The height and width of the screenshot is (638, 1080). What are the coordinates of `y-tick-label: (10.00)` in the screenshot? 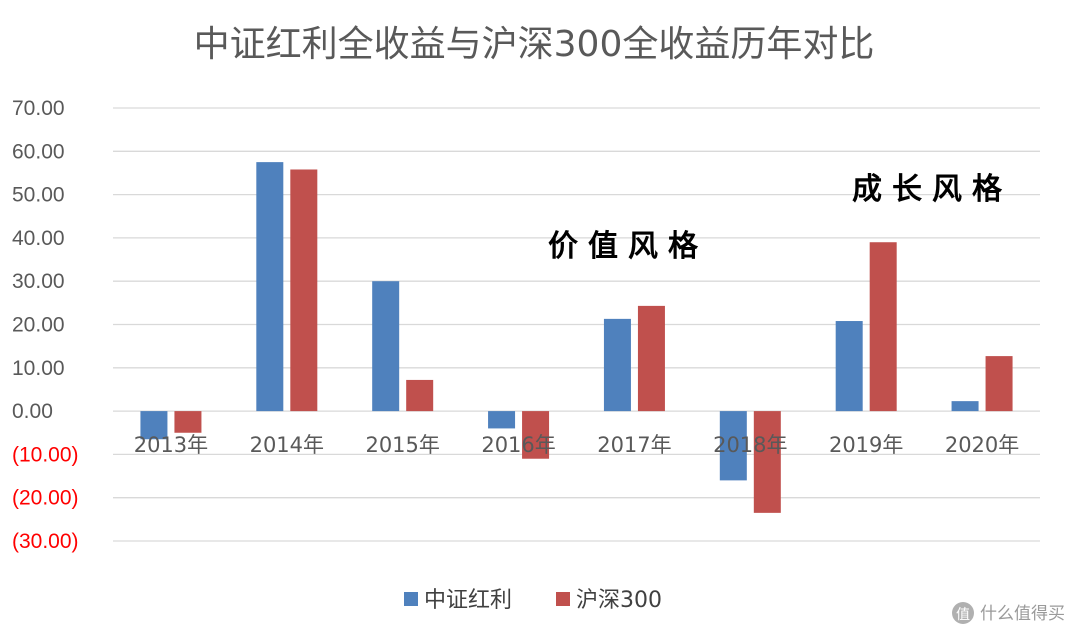 It's located at (45, 454).